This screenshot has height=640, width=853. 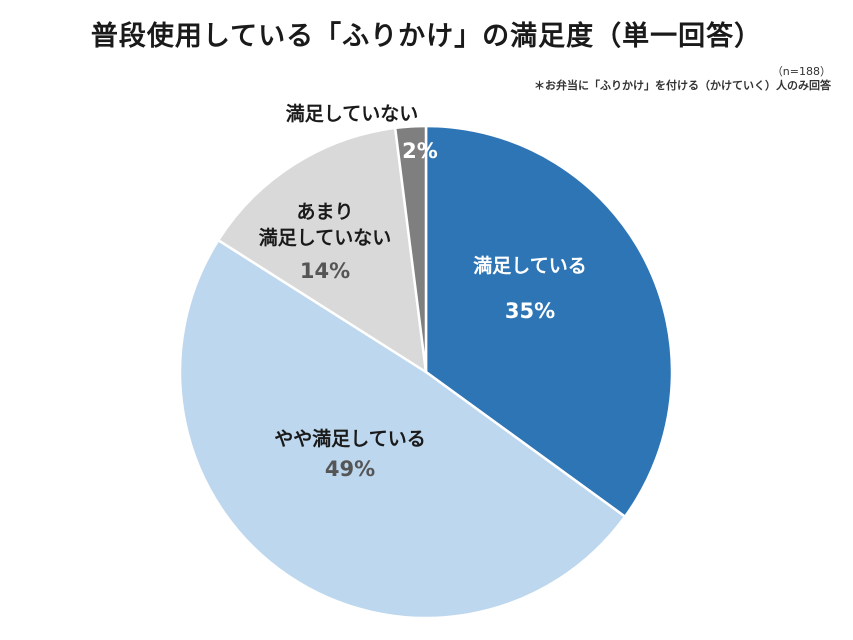 What do you see at coordinates (324, 212) in the screenshot?
I see `slice-label-2-line-0: あまり` at bounding box center [324, 212].